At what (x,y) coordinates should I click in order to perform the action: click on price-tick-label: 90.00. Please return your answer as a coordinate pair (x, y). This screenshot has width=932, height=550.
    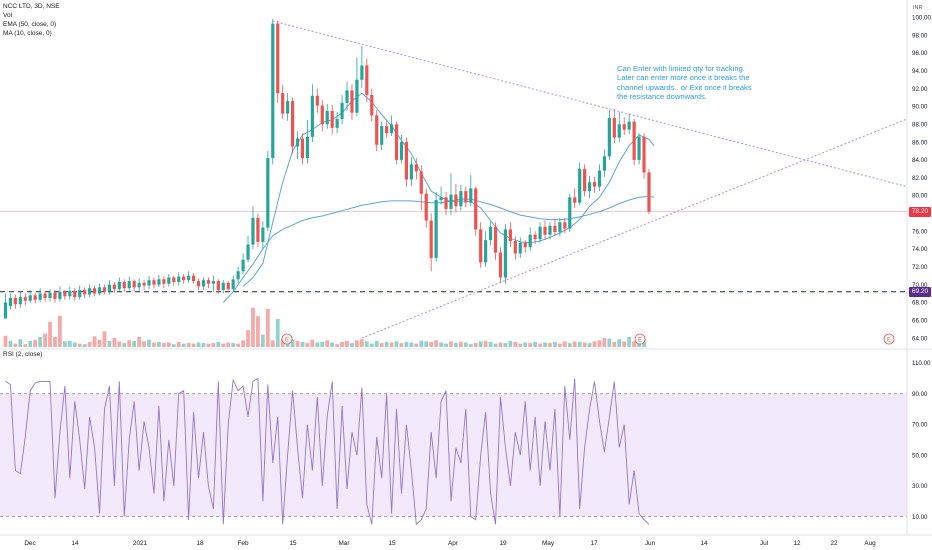
    Looking at the image, I should click on (920, 107).